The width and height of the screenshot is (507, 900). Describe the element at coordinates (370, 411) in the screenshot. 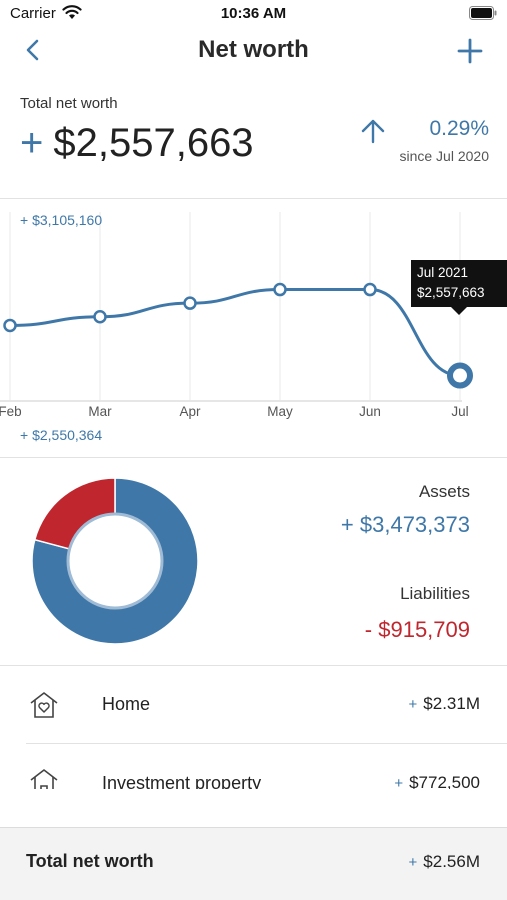

I see `x-tick-label: Jun` at that location.